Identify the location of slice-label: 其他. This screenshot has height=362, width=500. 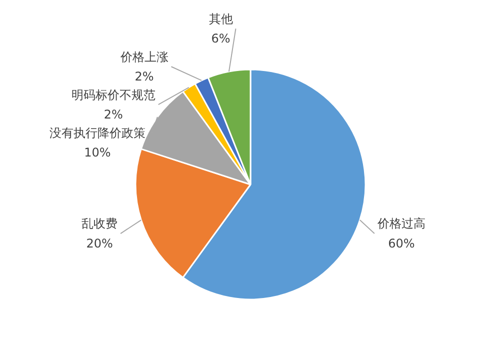
(220, 19).